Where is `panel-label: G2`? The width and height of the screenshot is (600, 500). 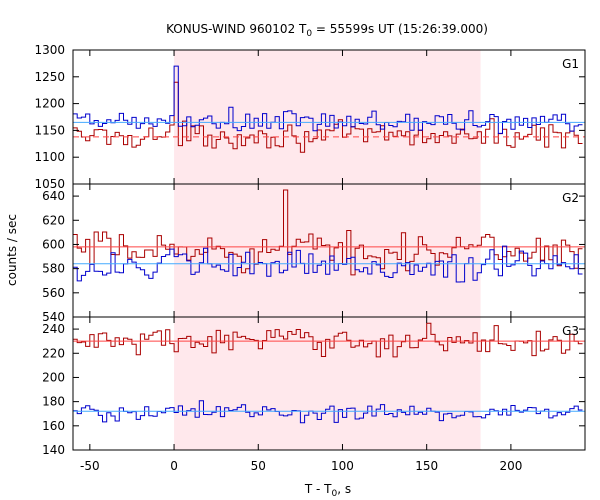 panel-label: G2 is located at coordinates (570, 198).